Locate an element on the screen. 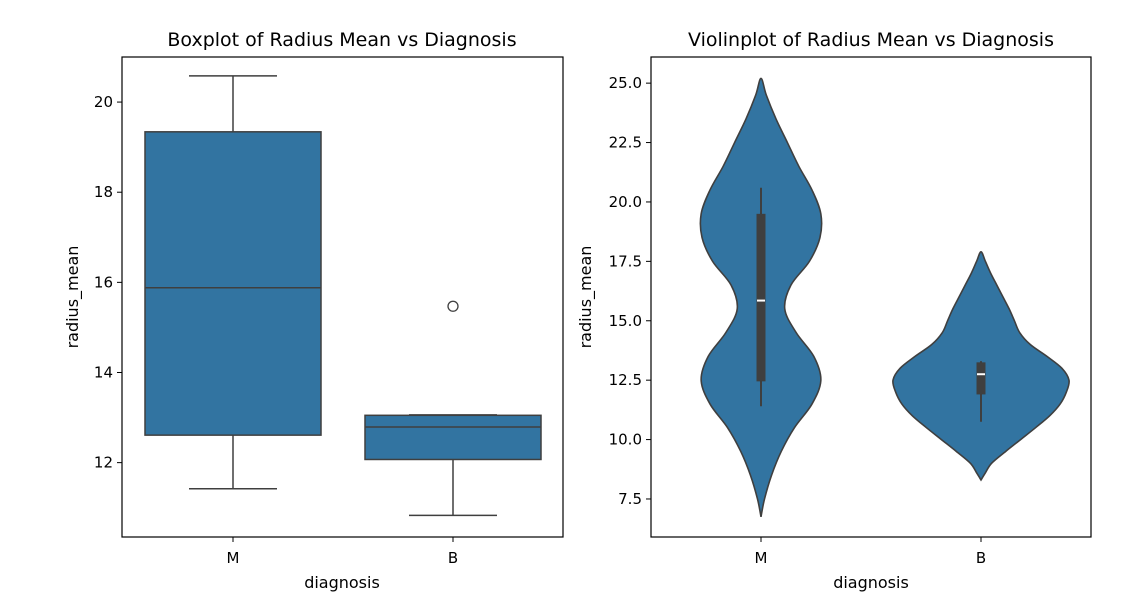  y-tick-label: 22.5 is located at coordinates (625, 143).